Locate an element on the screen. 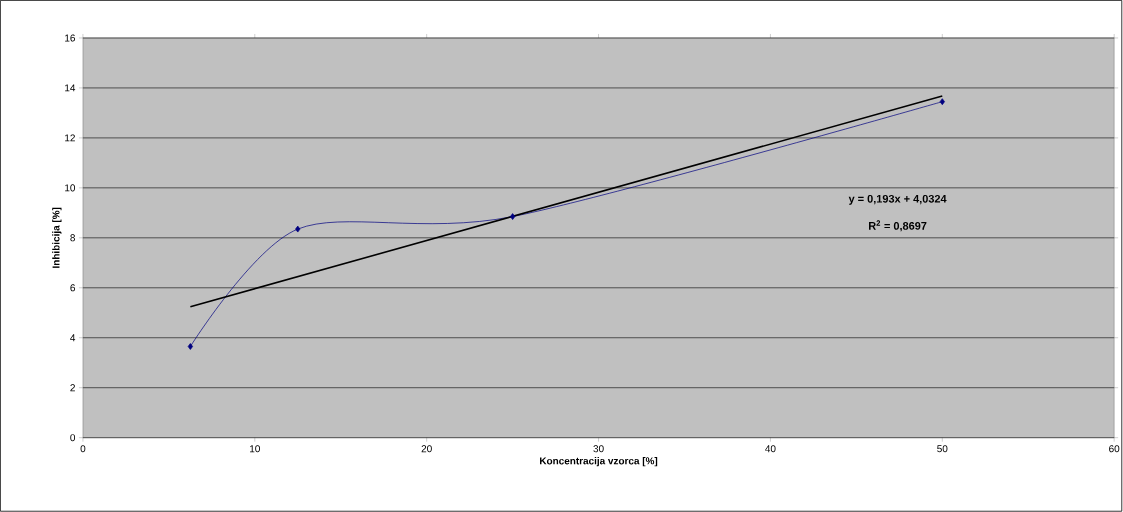  y-tick-label: 2 is located at coordinates (72, 388).